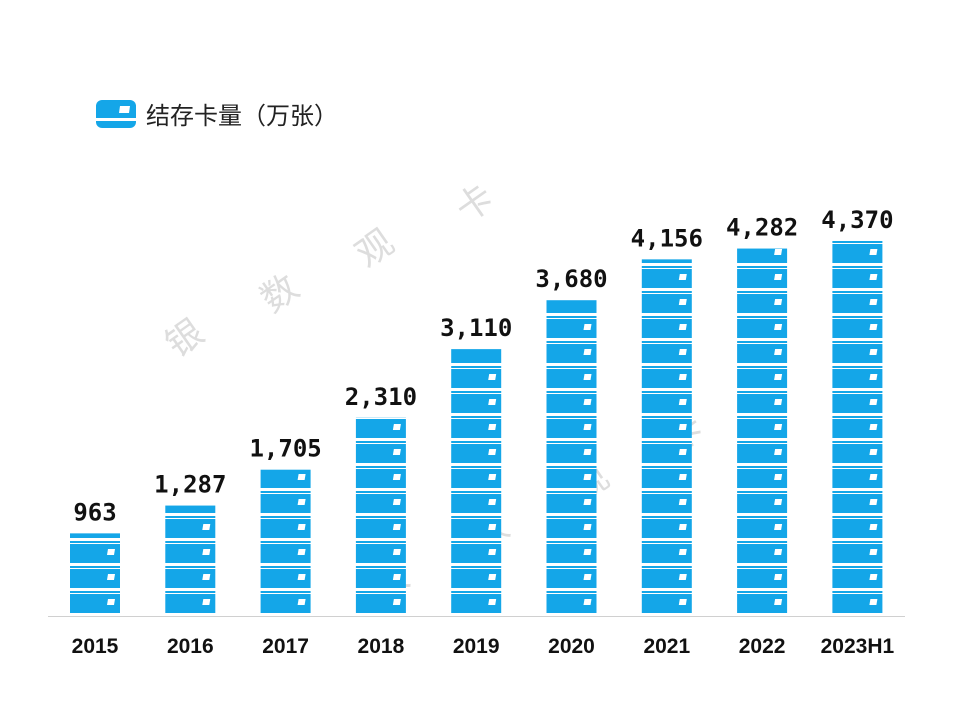  What do you see at coordinates (285, 449) in the screenshot?
I see `data-label: 1,705` at bounding box center [285, 449].